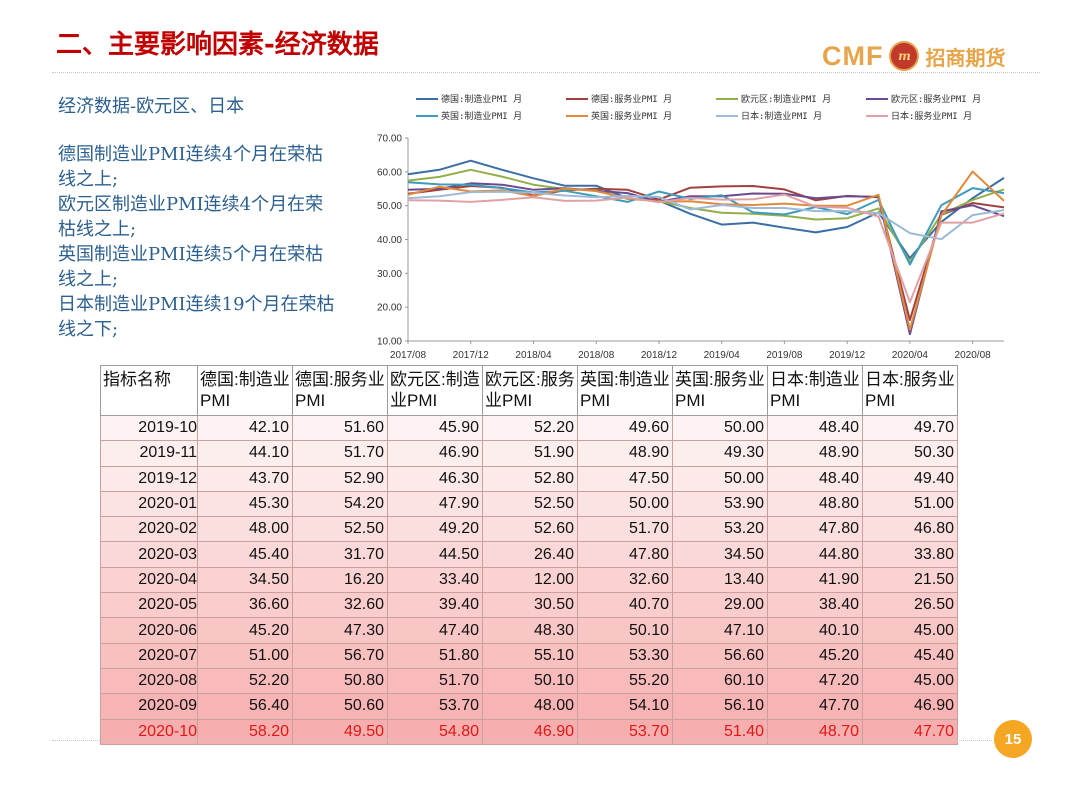 This screenshot has height=786, width=1080. Describe the element at coordinates (632, 117) in the screenshot. I see `legend-label: 英国:服务业PMI 月` at that location.